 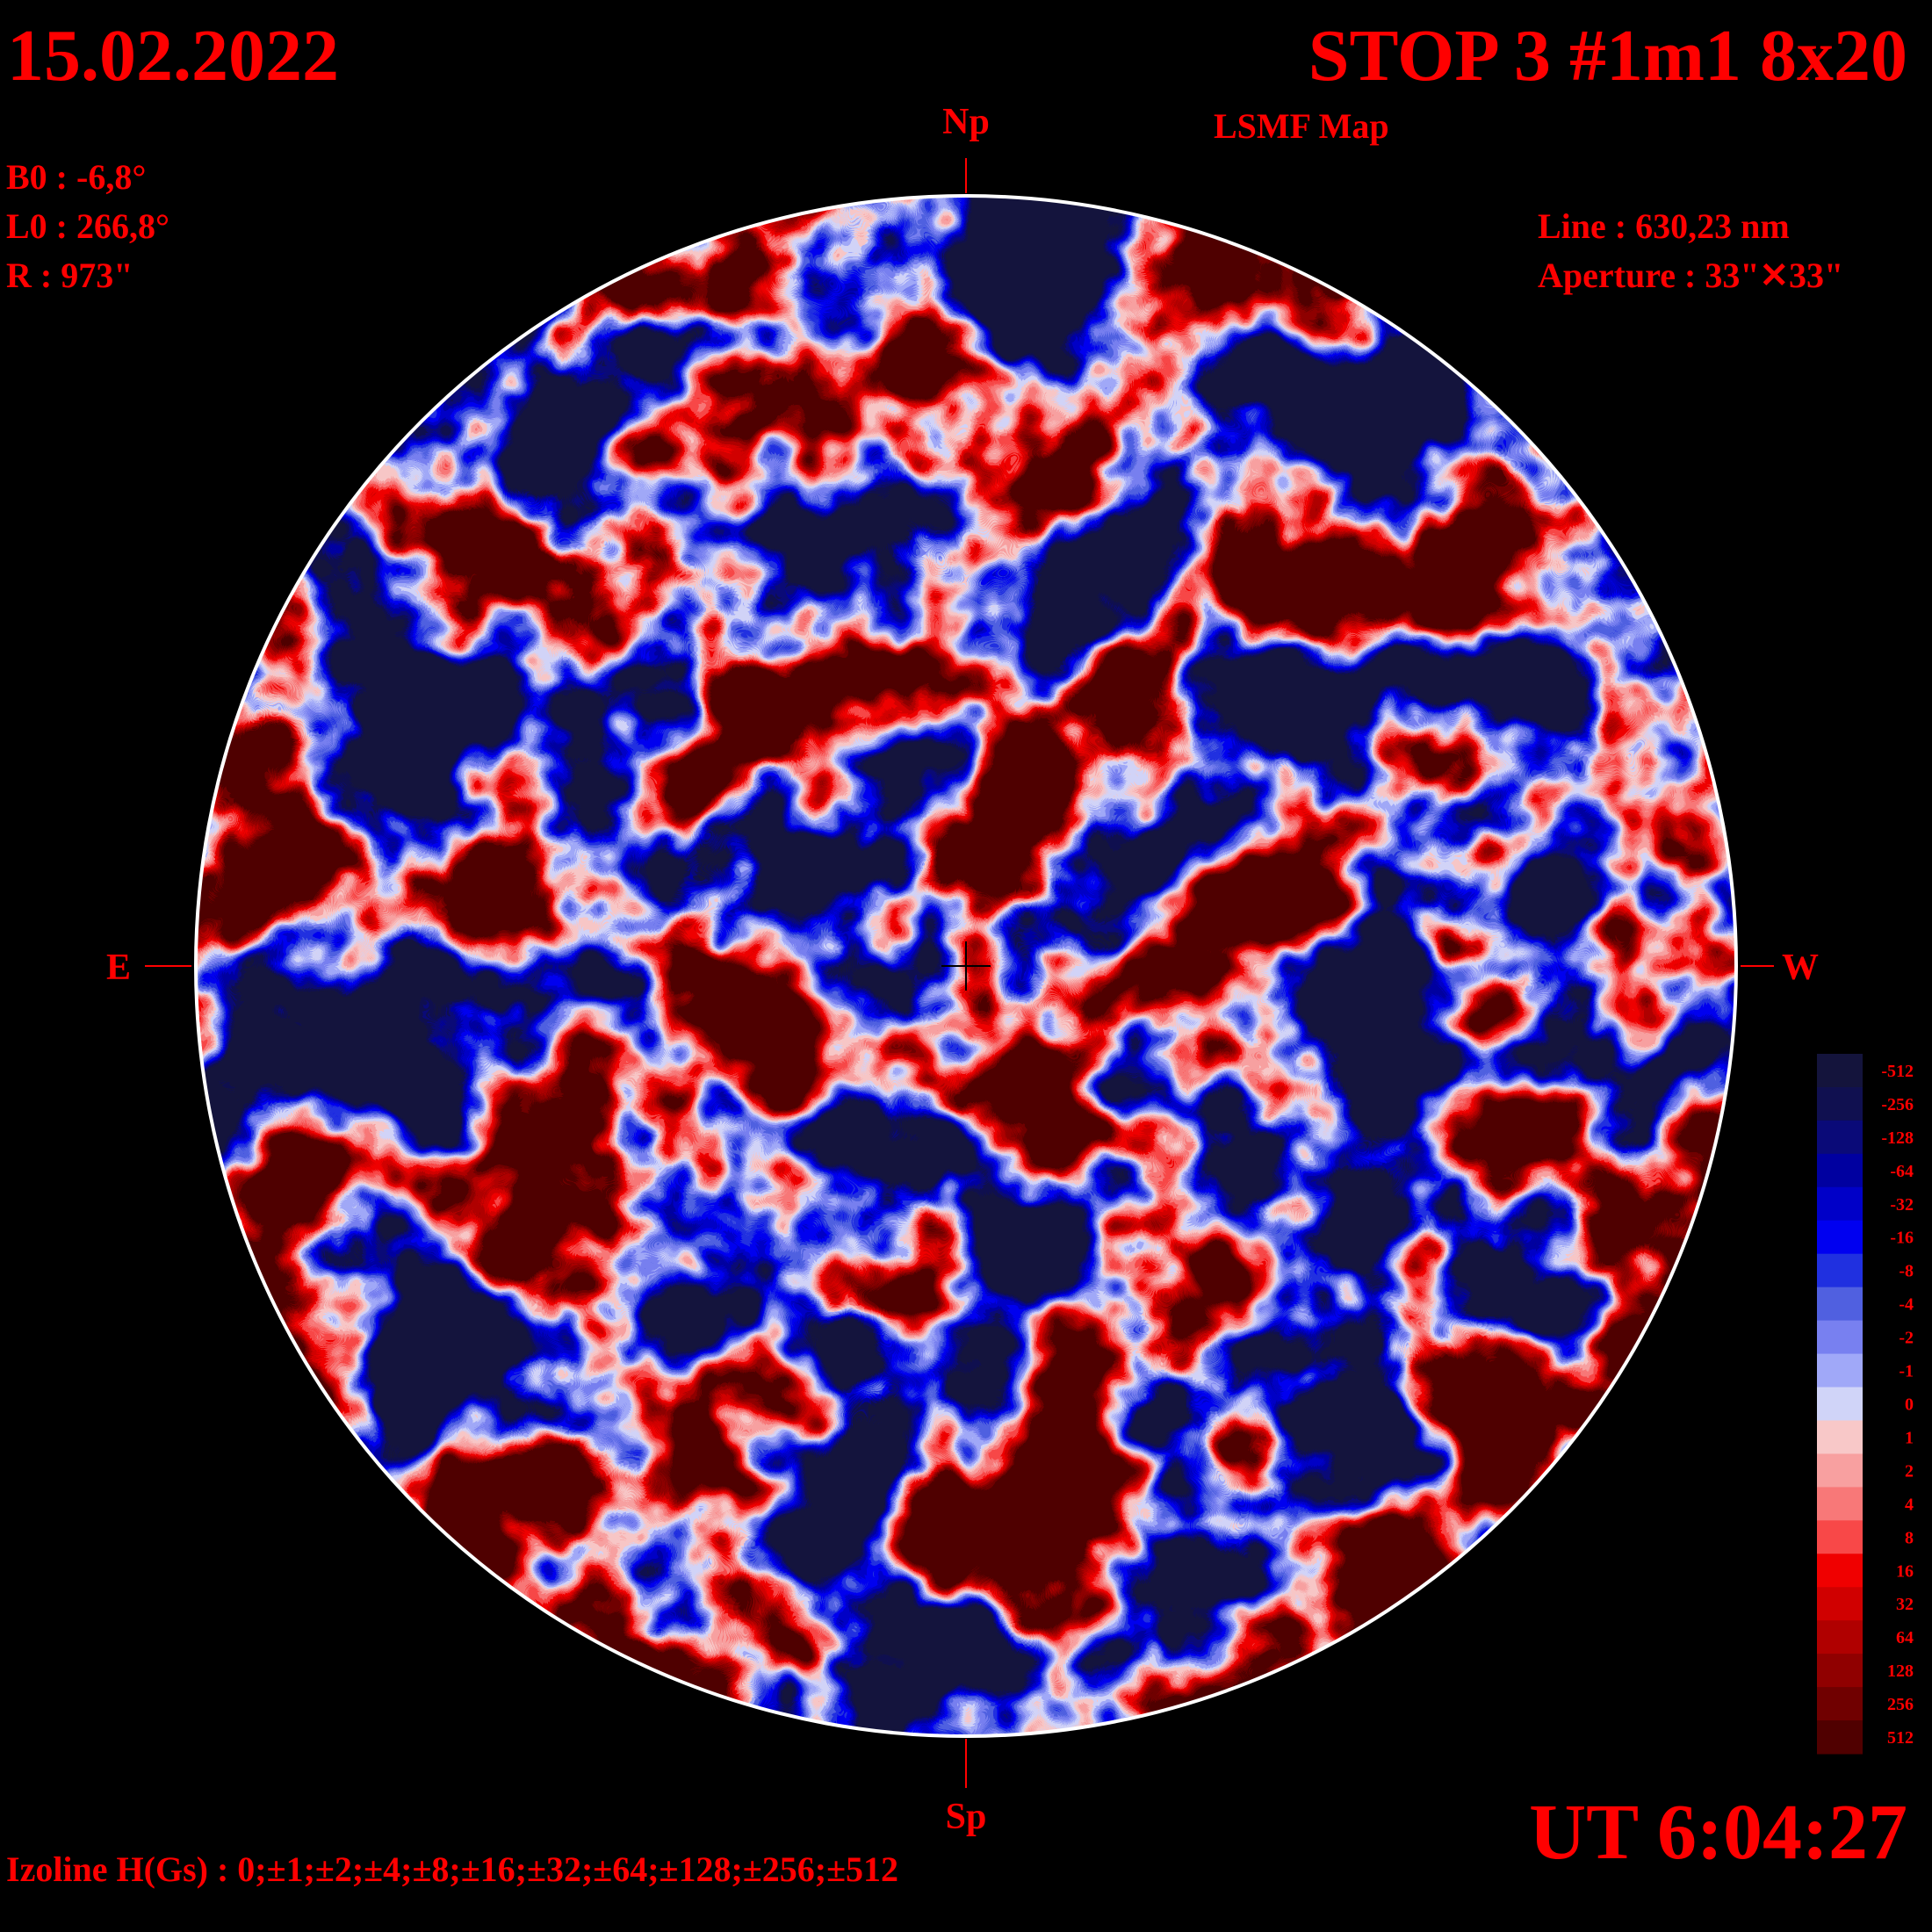 What do you see at coordinates (1801, 968) in the screenshot?
I see `west-label: W` at bounding box center [1801, 968].